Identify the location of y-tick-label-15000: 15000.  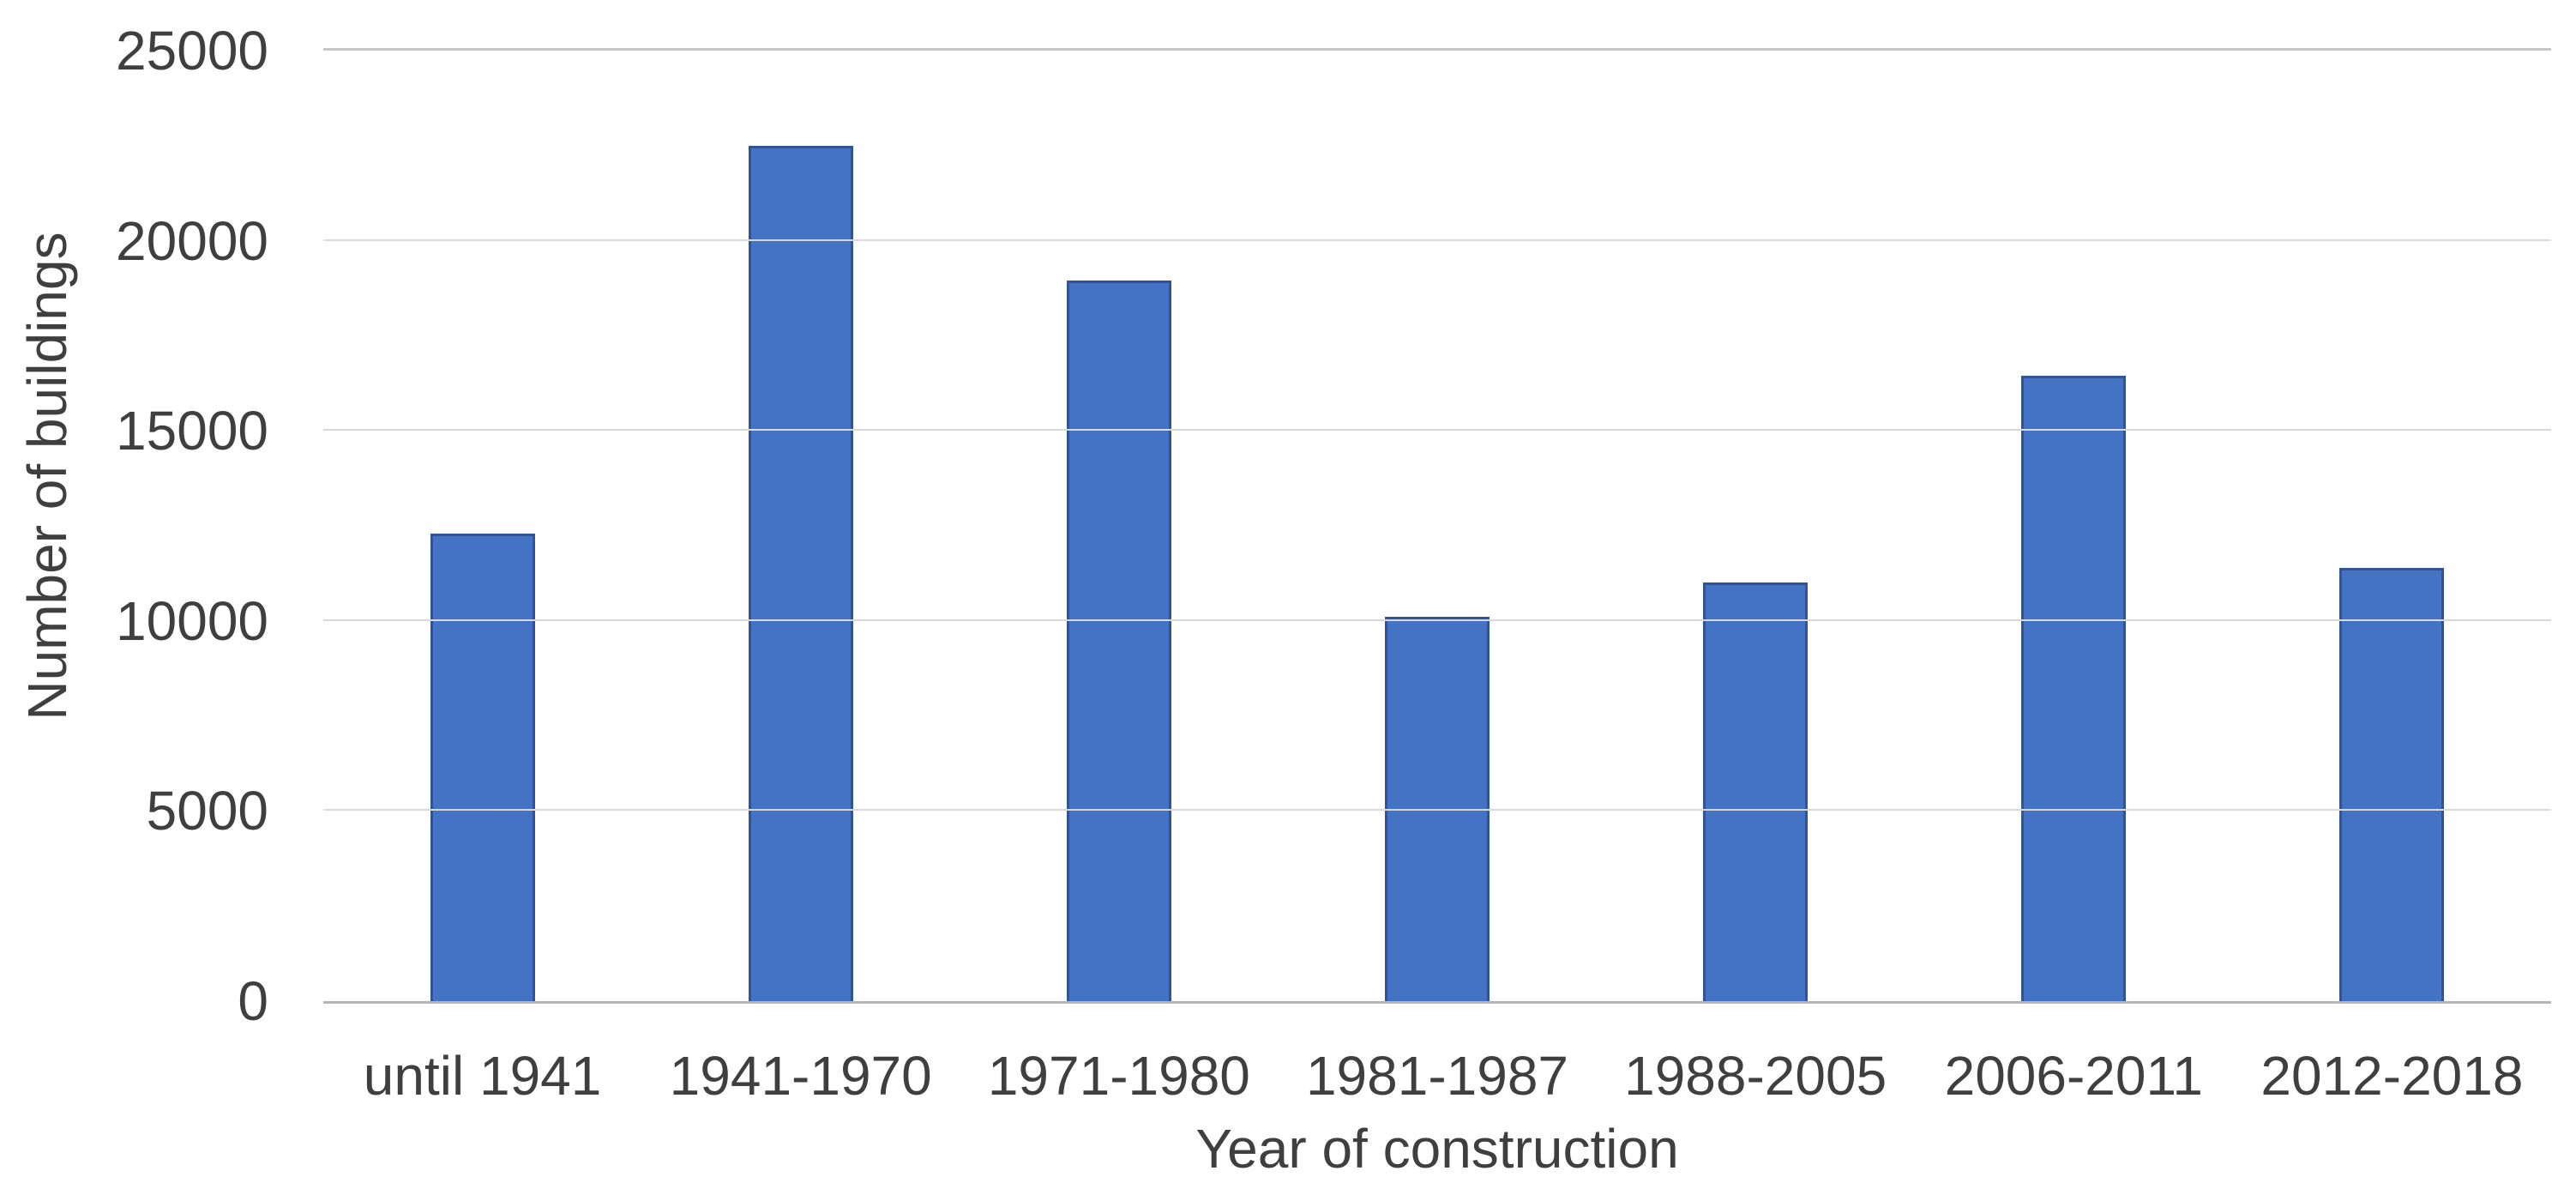
(192, 431).